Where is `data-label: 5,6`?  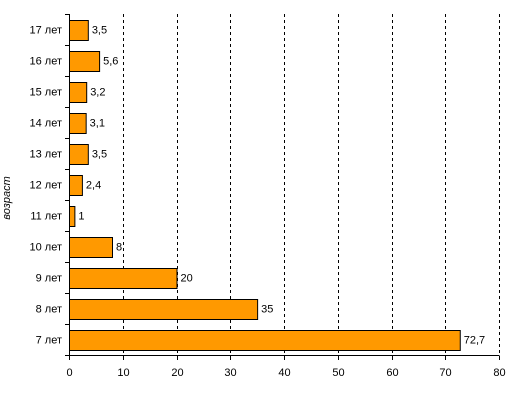 data-label: 5,6 is located at coordinates (110, 62).